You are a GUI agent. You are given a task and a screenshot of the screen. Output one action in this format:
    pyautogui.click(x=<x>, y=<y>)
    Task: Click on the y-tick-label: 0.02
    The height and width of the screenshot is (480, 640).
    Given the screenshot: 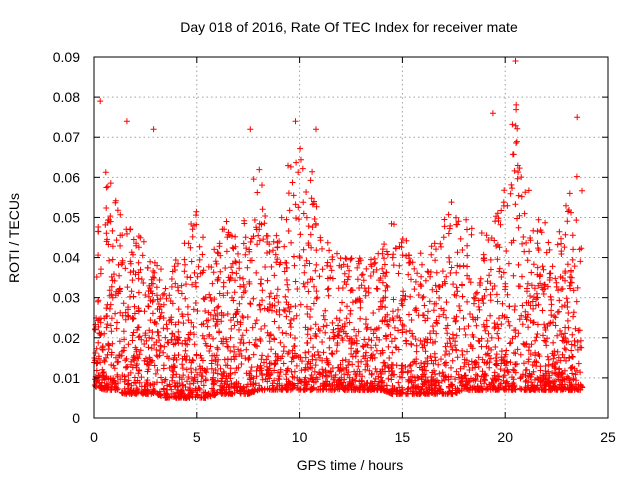 What is the action you would take?
    pyautogui.click(x=66, y=338)
    